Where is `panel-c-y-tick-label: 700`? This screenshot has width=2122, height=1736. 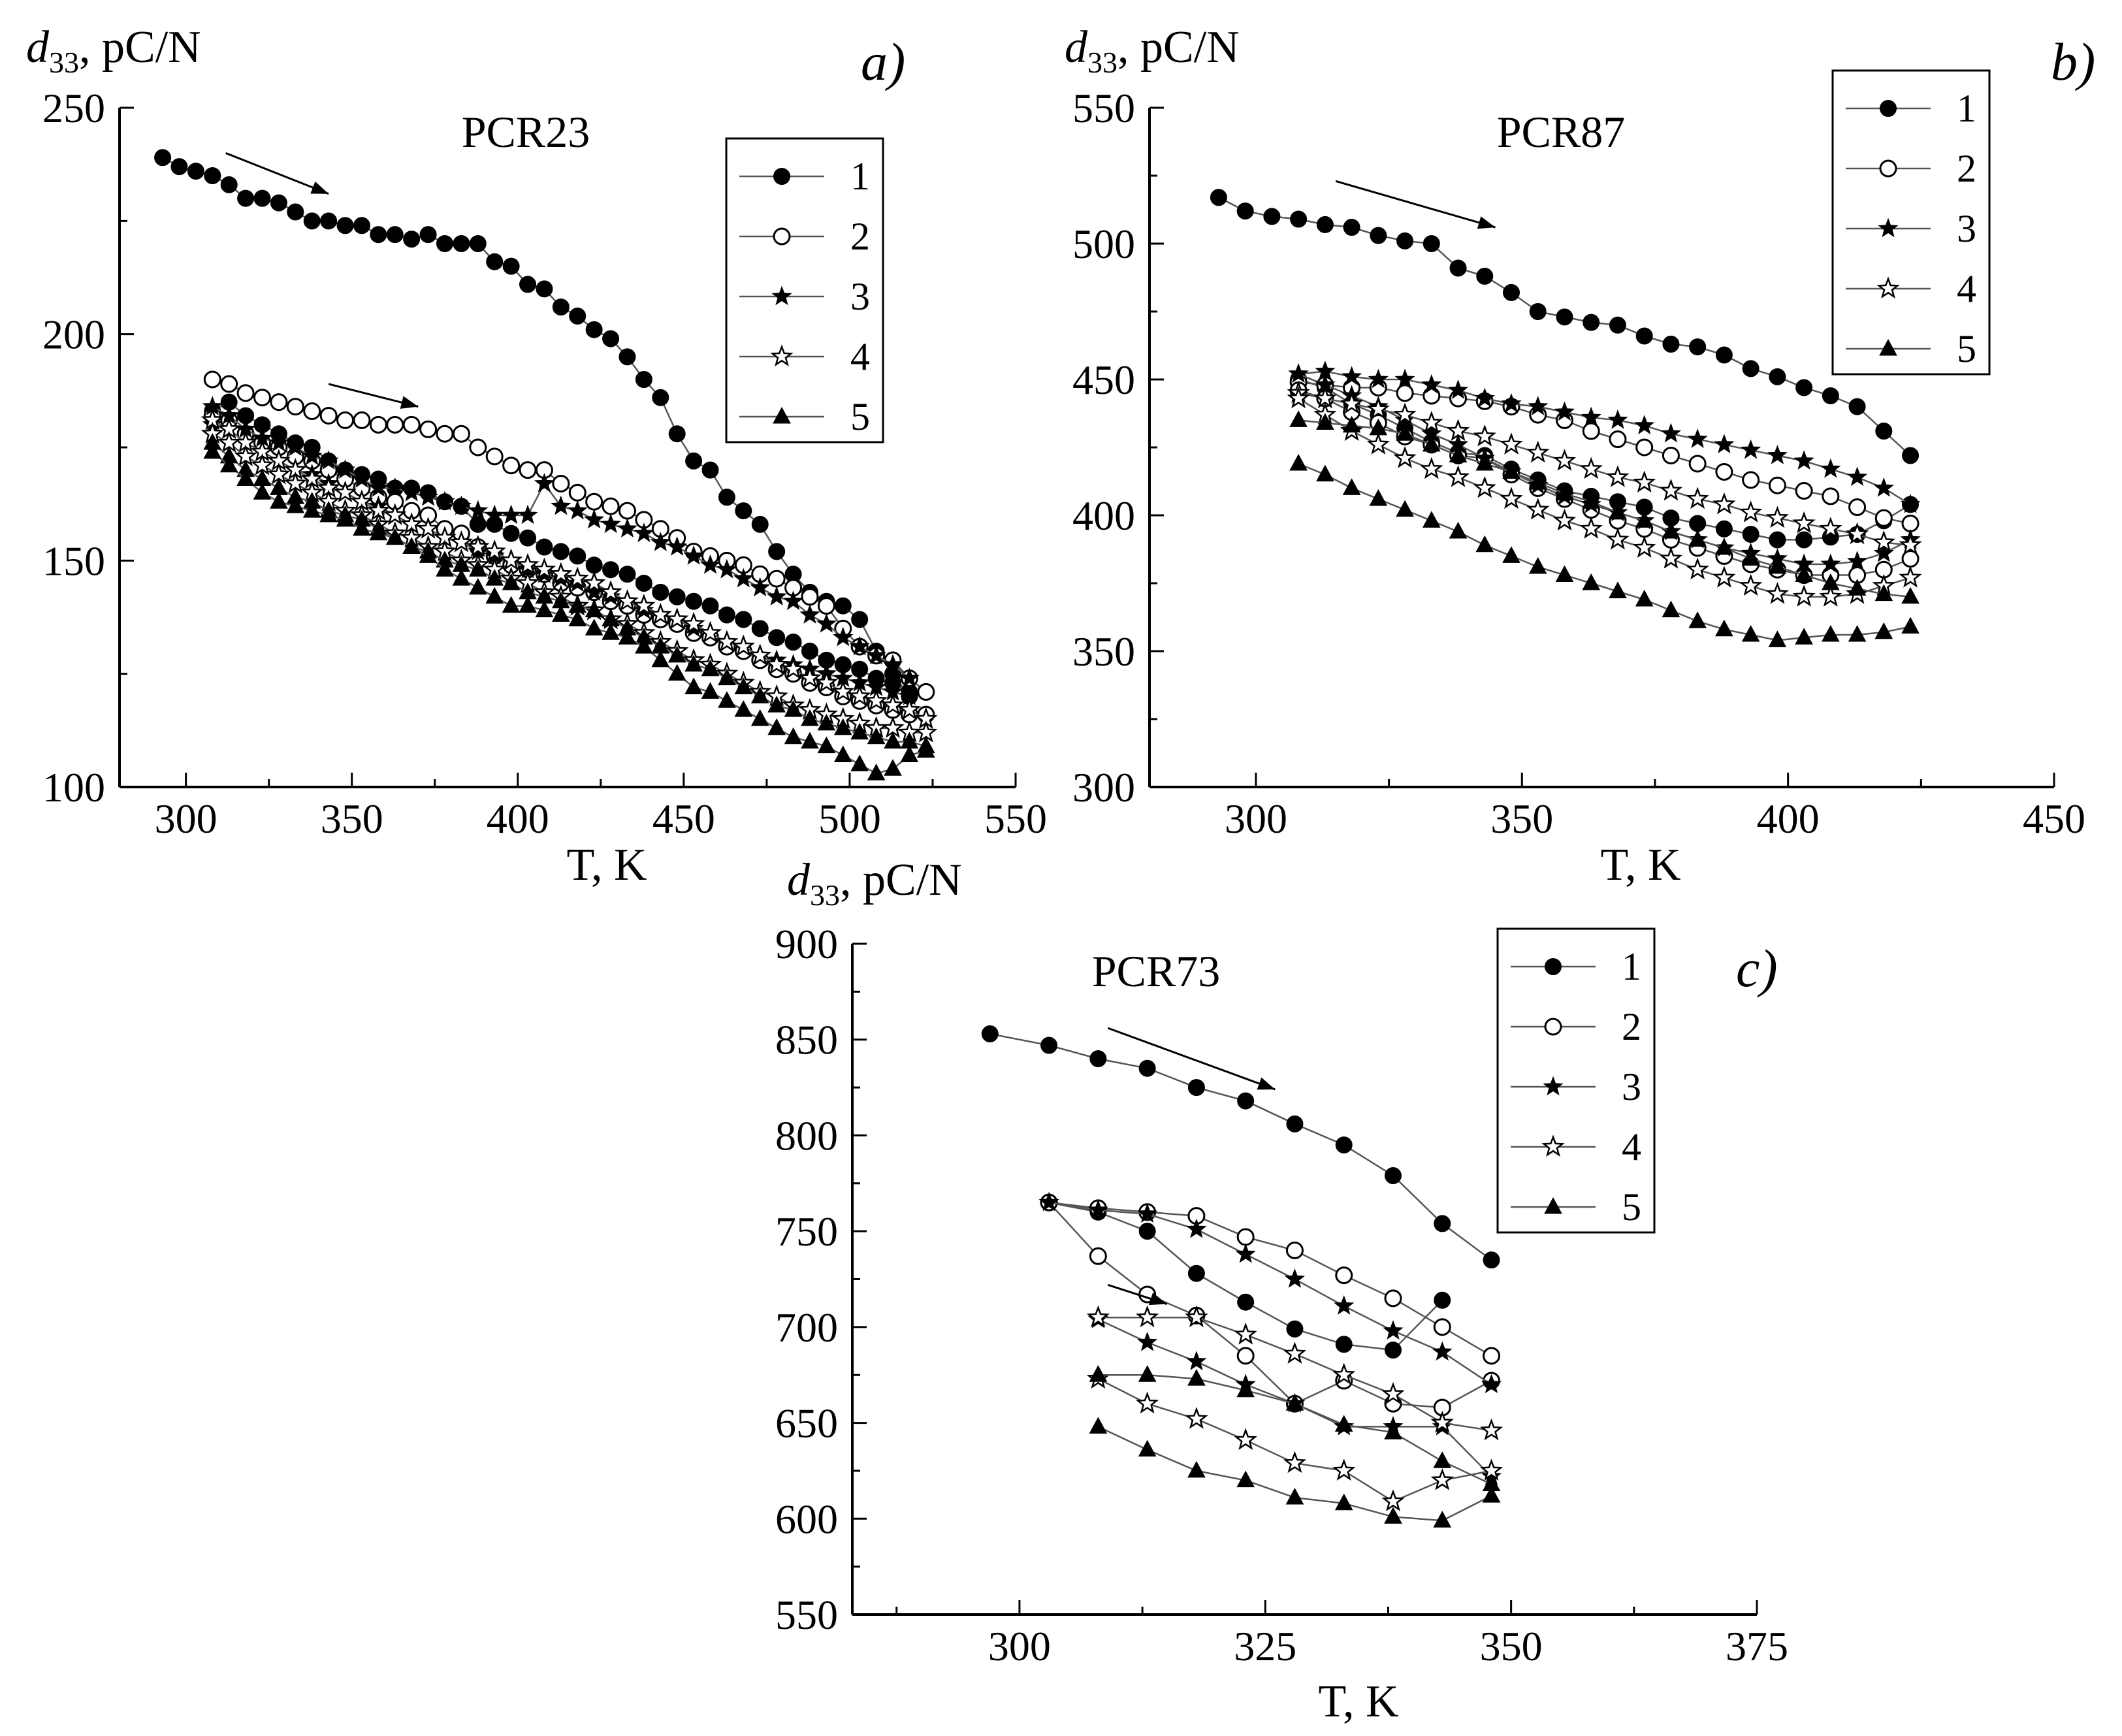
panel-c-y-tick-label: 700 is located at coordinates (806, 1328).